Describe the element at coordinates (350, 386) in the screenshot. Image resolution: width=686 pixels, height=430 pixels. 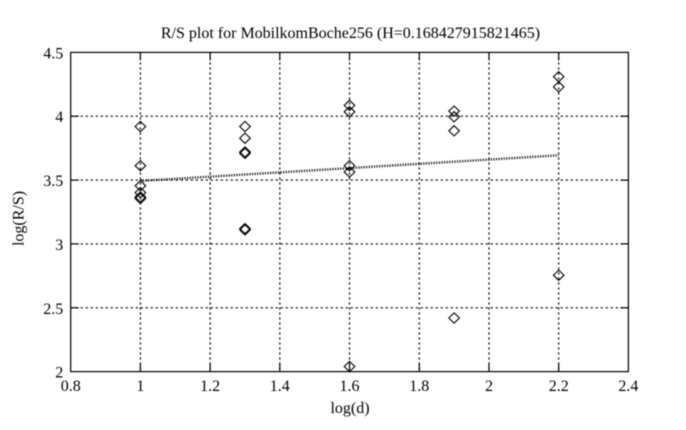
I see `svg-text: 1.6` at that location.